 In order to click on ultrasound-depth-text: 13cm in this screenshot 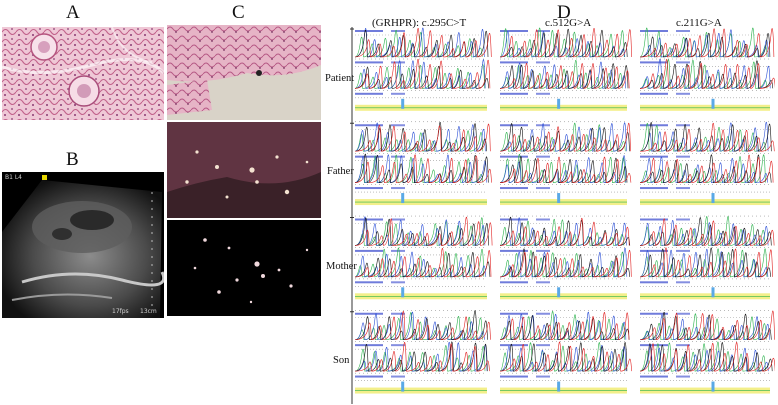, I will do `click(148, 311)`.